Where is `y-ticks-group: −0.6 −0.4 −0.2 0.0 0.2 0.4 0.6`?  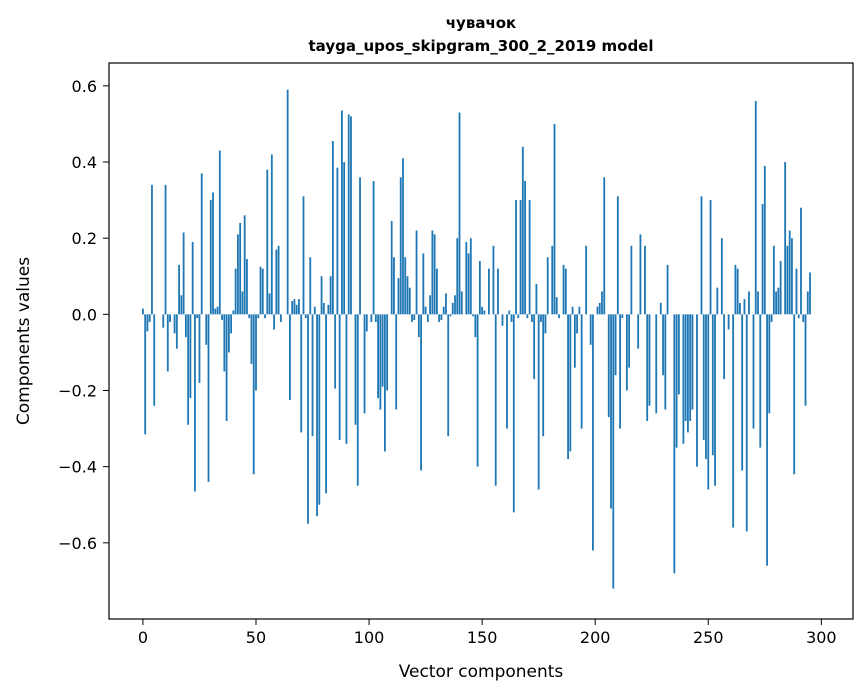 y-ticks-group: −0.6 −0.4 −0.2 0.0 0.2 0.4 0.6 is located at coordinates (83, 315).